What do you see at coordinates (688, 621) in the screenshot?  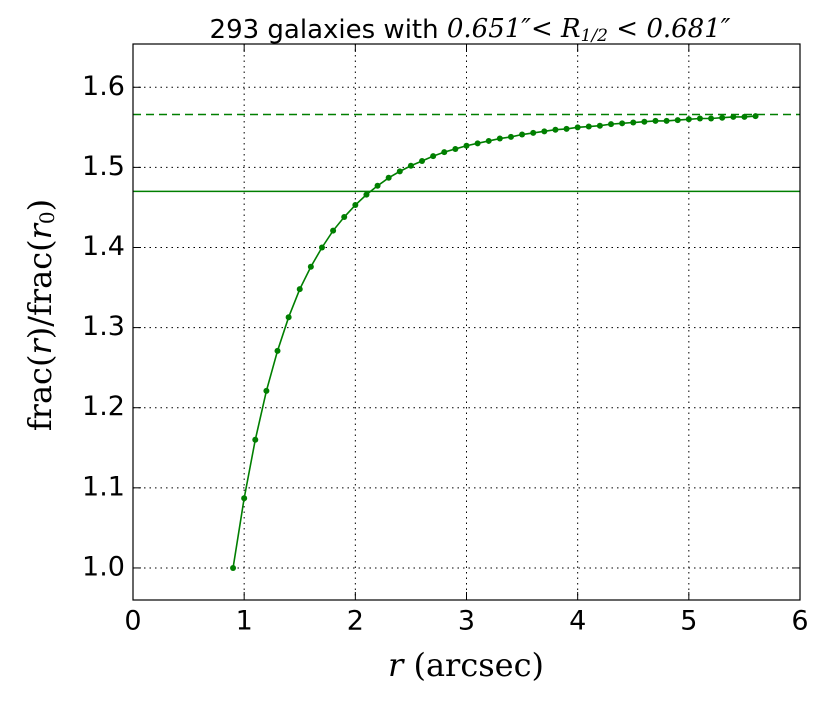 I see `x-tick-label: 5` at bounding box center [688, 621].